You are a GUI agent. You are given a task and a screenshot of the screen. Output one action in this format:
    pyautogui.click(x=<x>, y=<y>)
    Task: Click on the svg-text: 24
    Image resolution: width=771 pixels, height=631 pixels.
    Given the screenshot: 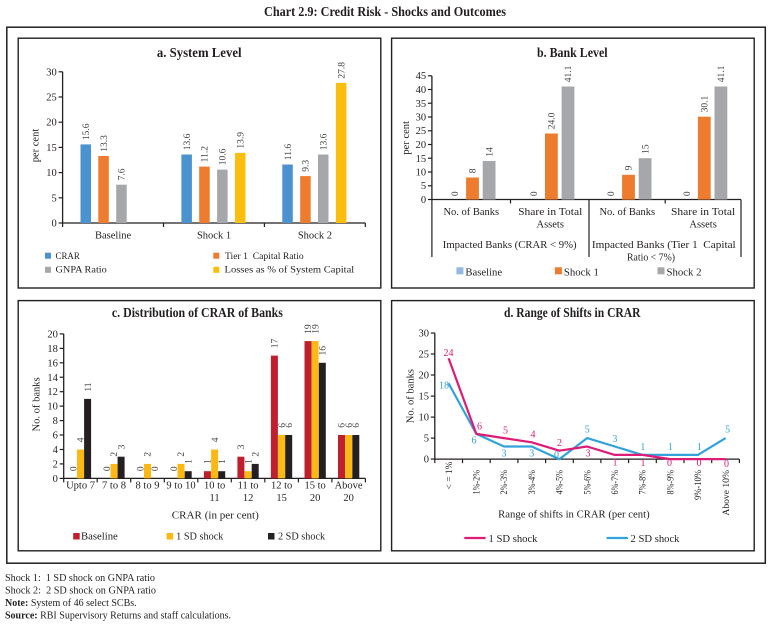 What is the action you would take?
    pyautogui.click(x=449, y=353)
    